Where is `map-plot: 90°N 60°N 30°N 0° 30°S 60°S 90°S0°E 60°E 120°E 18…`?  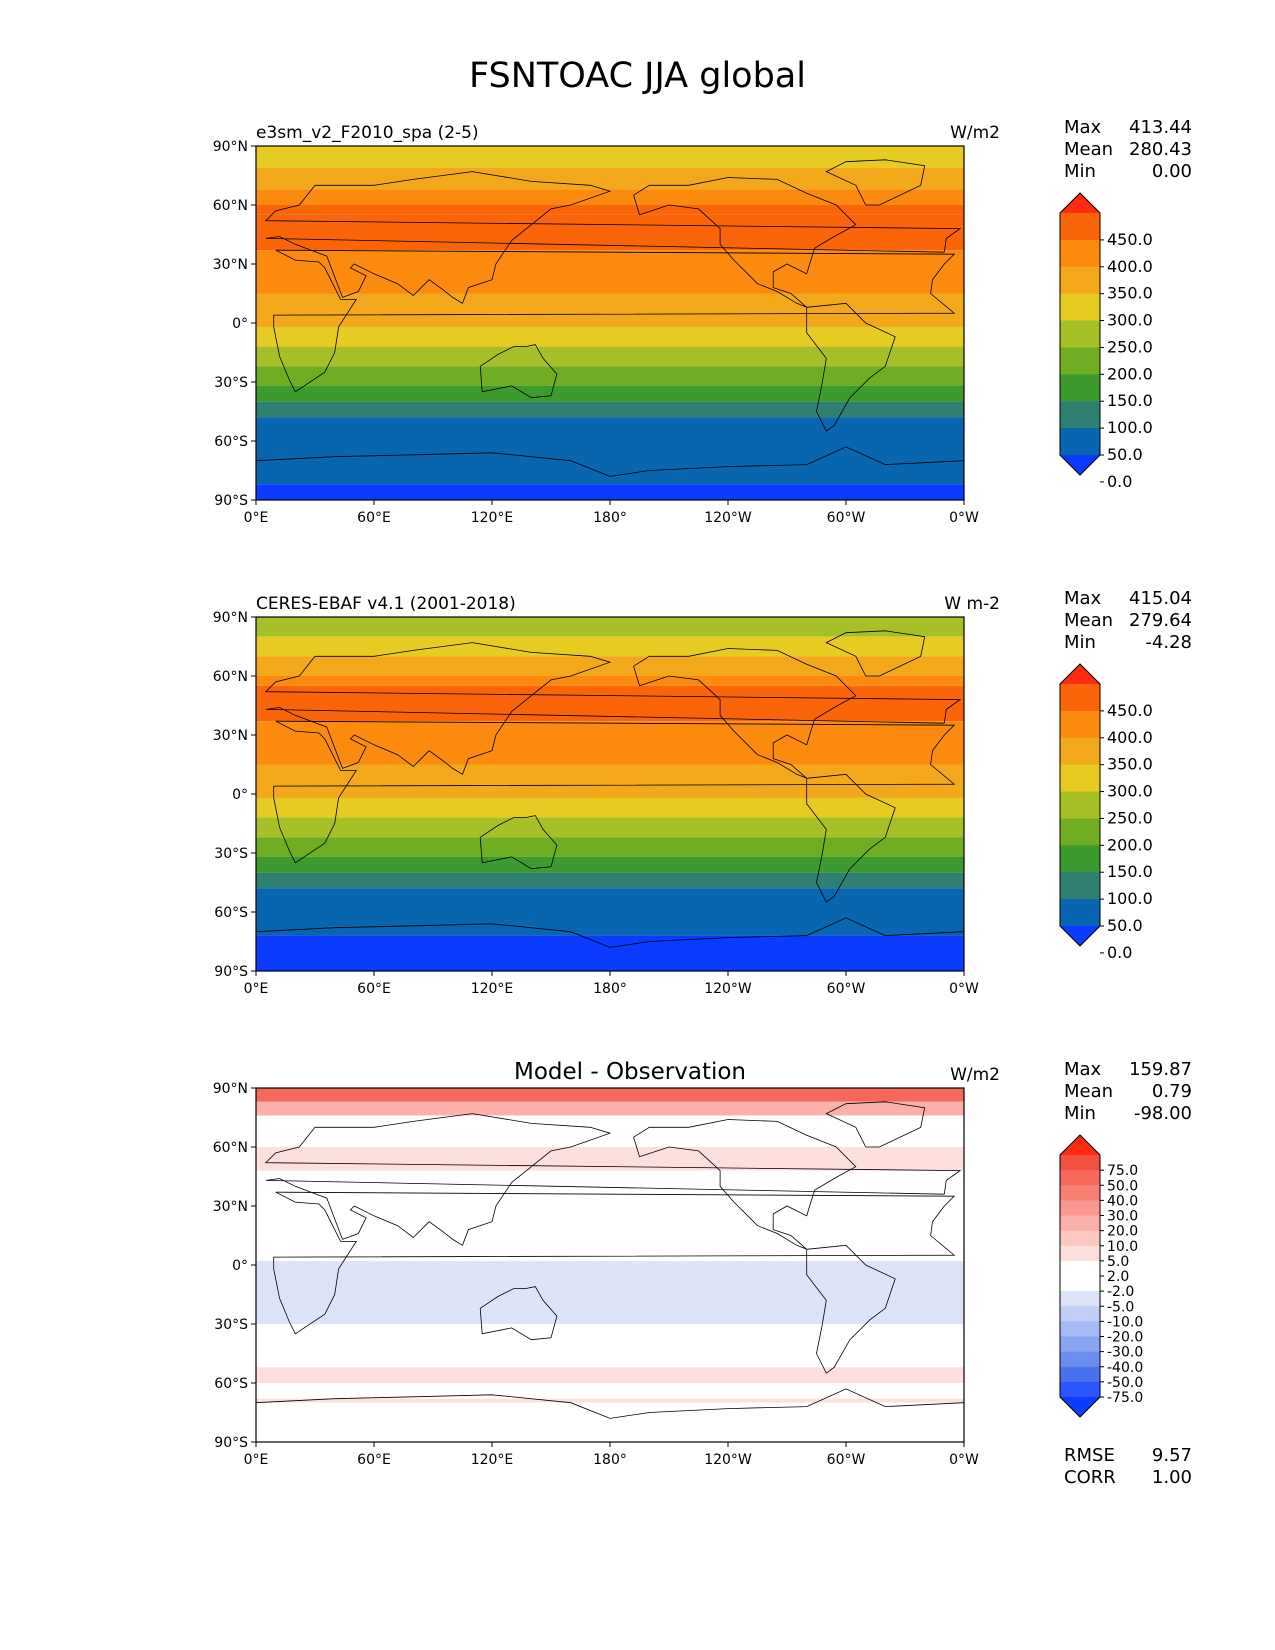 map-plot: 90°N 60°N 30°N 0° 30°S 60°S 90°S0°E 60°E 120°E 18… is located at coordinates (596, 803).